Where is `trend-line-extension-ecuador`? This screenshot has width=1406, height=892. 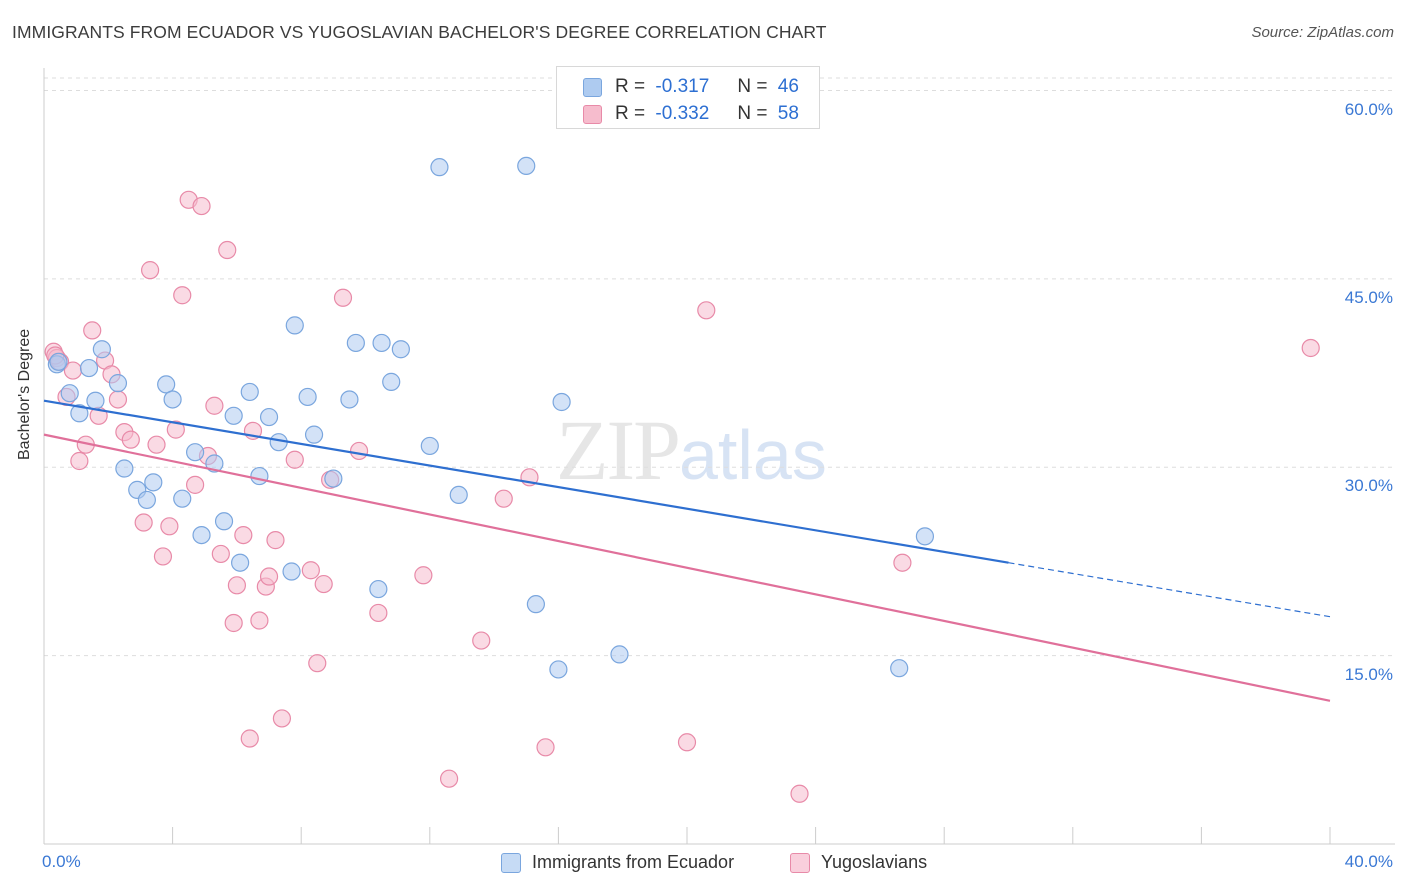 trend-line-extension-ecuador is located at coordinates (1169, 590).